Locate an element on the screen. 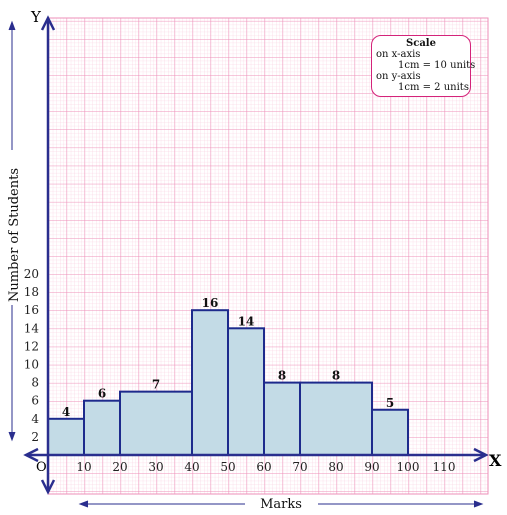  y-title-guide-lower-arrow is located at coordinates (12, 436).